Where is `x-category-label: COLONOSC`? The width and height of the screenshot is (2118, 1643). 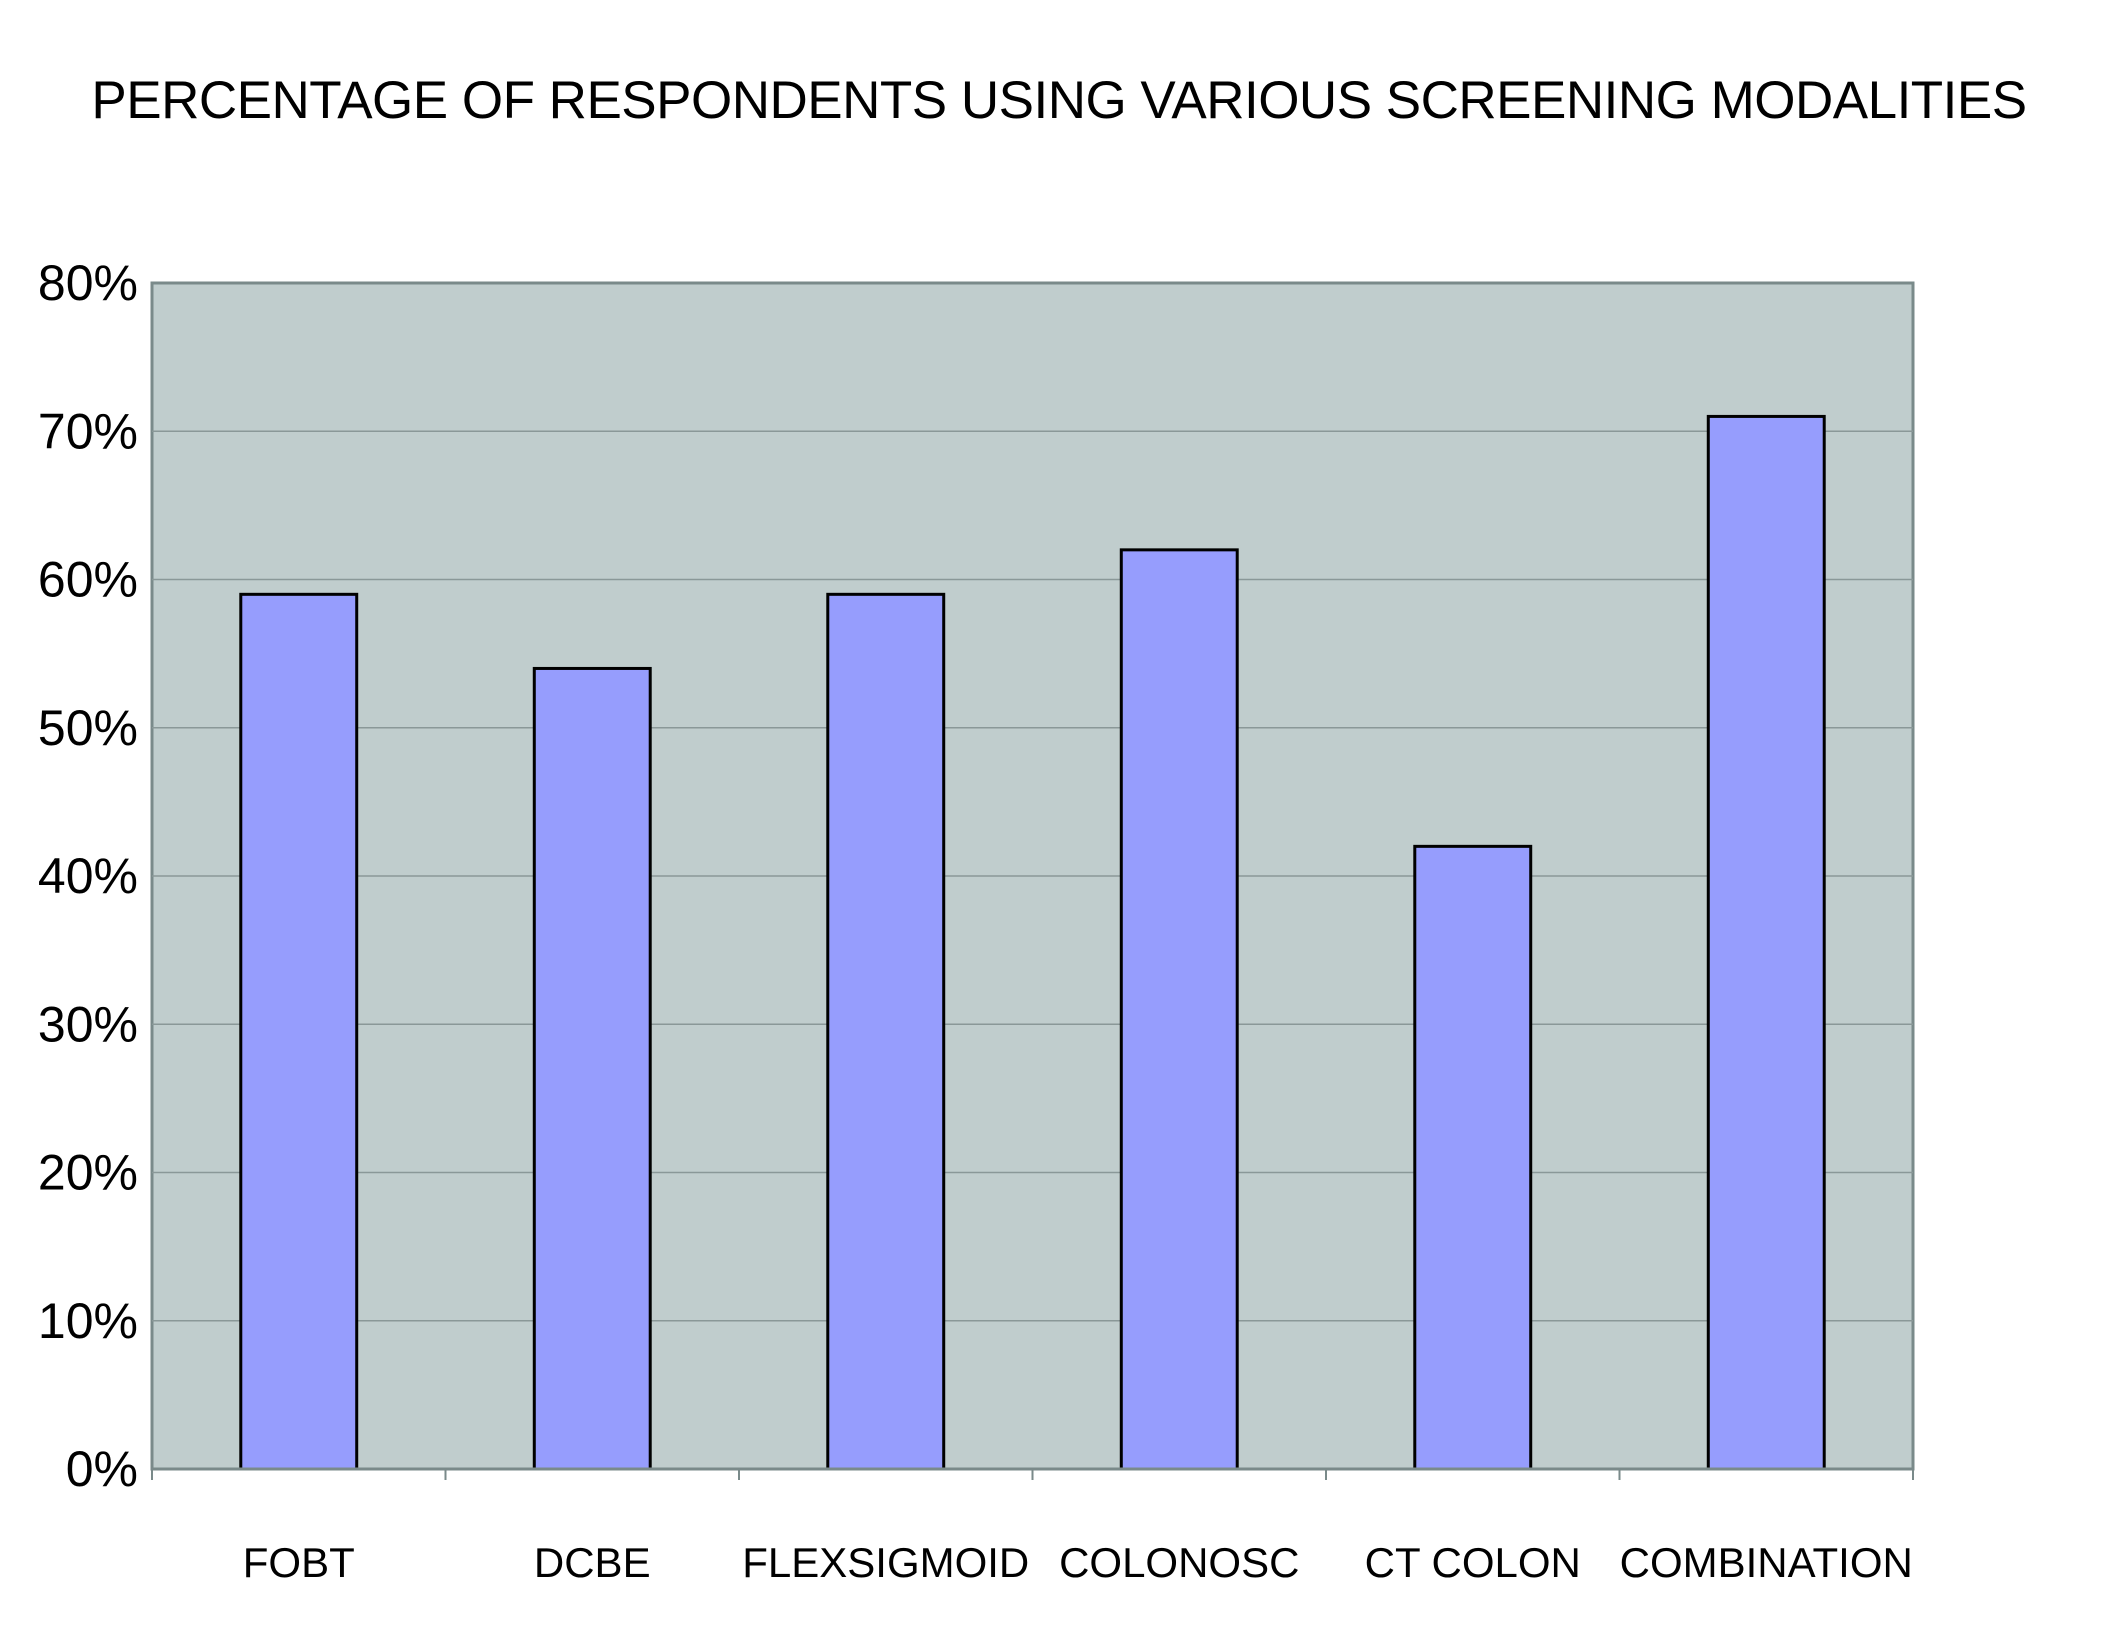
x-category-label: COLONOSC is located at coordinates (1179, 1562).